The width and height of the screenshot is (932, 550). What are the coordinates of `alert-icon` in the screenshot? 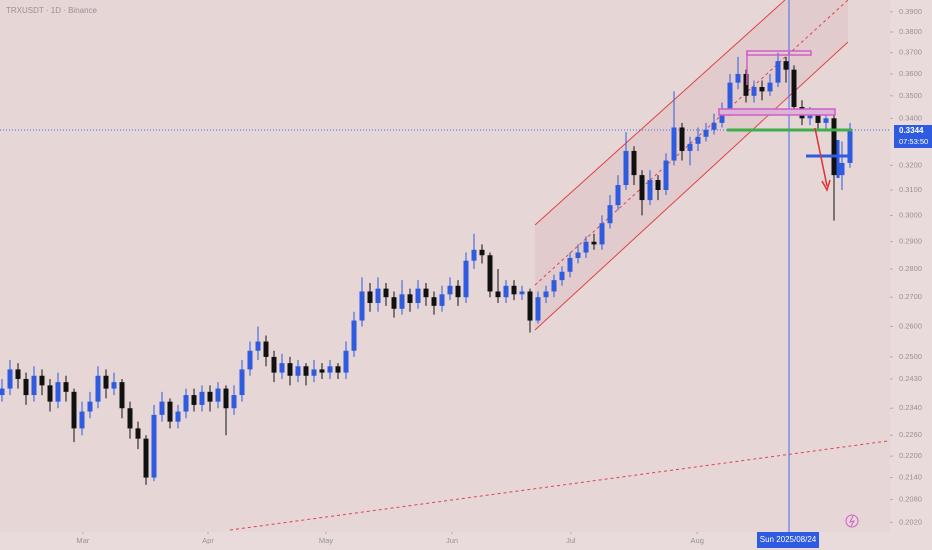 It's located at (852, 521).